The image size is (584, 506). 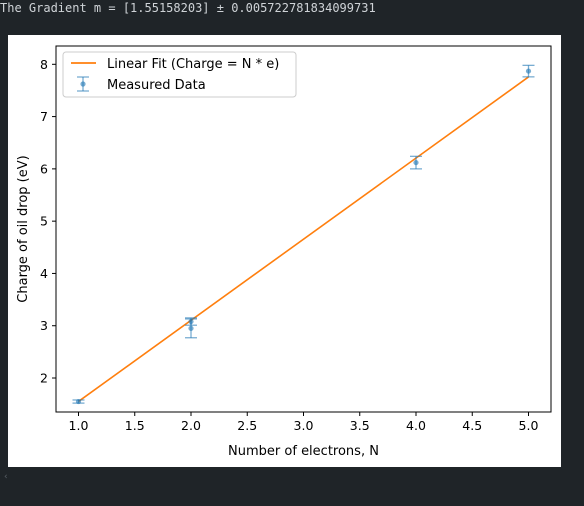 What do you see at coordinates (193, 64) in the screenshot?
I see `legend-label-fit: Linear Fit (Charge = N * e)` at bounding box center [193, 64].